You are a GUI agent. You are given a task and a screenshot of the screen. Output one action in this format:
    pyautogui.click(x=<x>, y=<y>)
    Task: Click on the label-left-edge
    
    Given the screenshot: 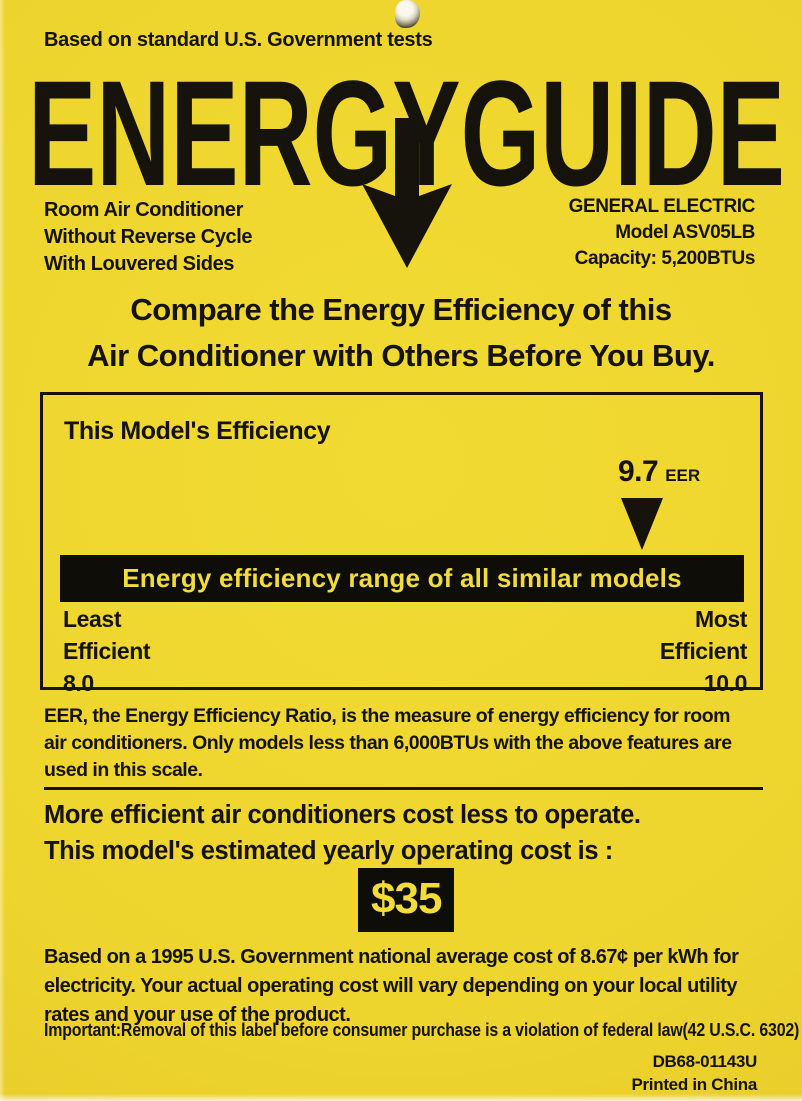 What is the action you would take?
    pyautogui.click(x=2, y=550)
    